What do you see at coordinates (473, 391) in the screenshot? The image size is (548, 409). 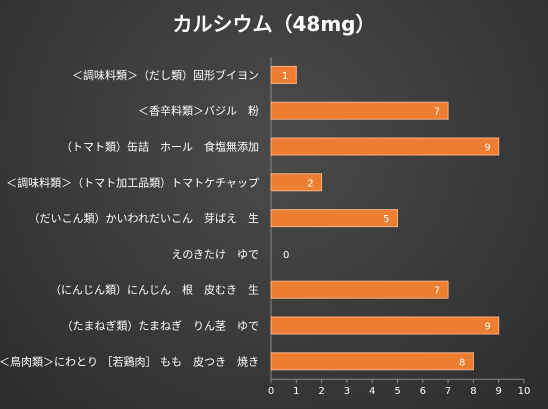 I see `x-tick-label: 8` at bounding box center [473, 391].